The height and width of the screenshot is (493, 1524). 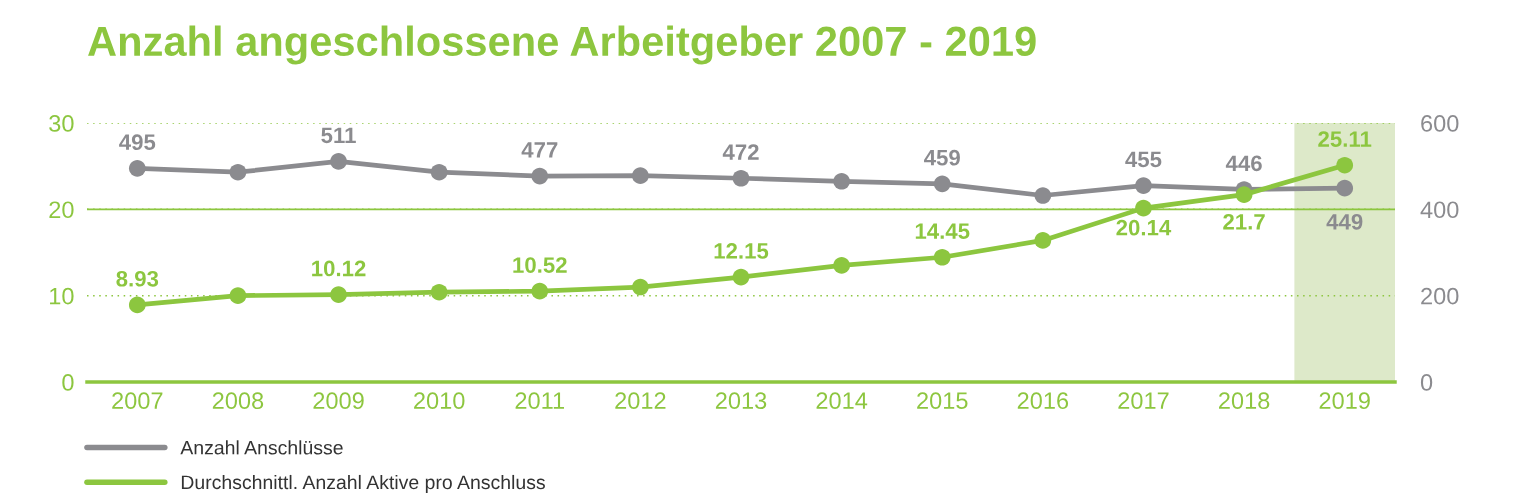 I want to click on legend-label: Anzahl Anschlüsse, so click(x=261, y=447).